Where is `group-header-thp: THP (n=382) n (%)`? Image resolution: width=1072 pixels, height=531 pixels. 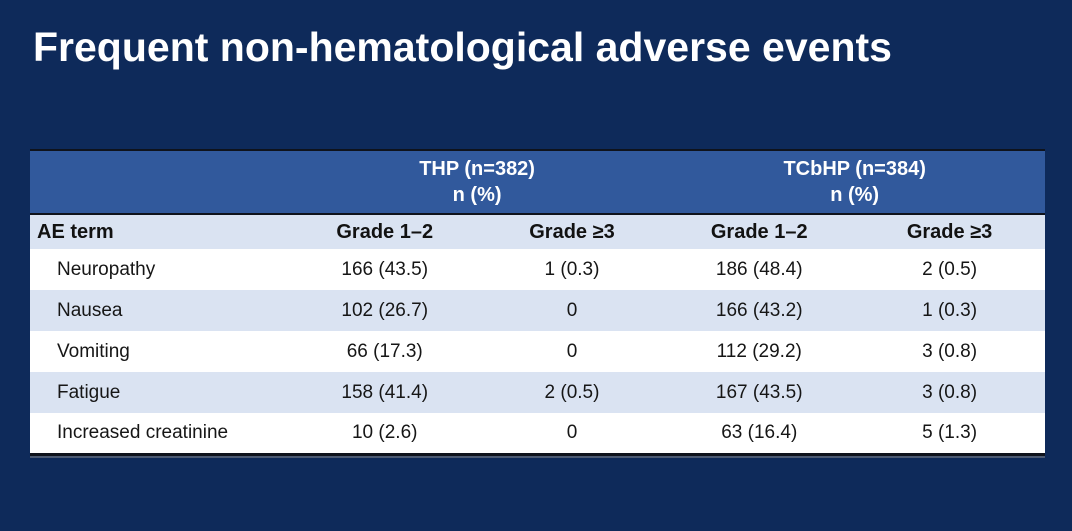 group-header-thp: THP (n=382) n (%) is located at coordinates (477, 182).